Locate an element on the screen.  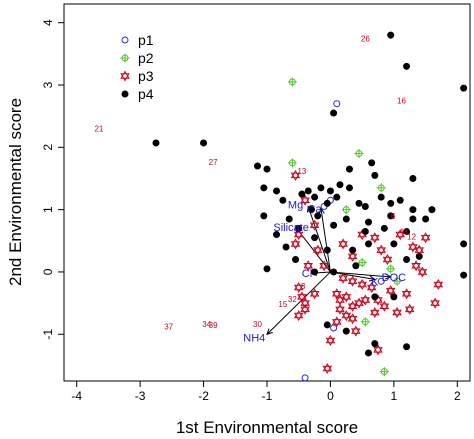
arrow-doc is located at coordinates (361, 275).